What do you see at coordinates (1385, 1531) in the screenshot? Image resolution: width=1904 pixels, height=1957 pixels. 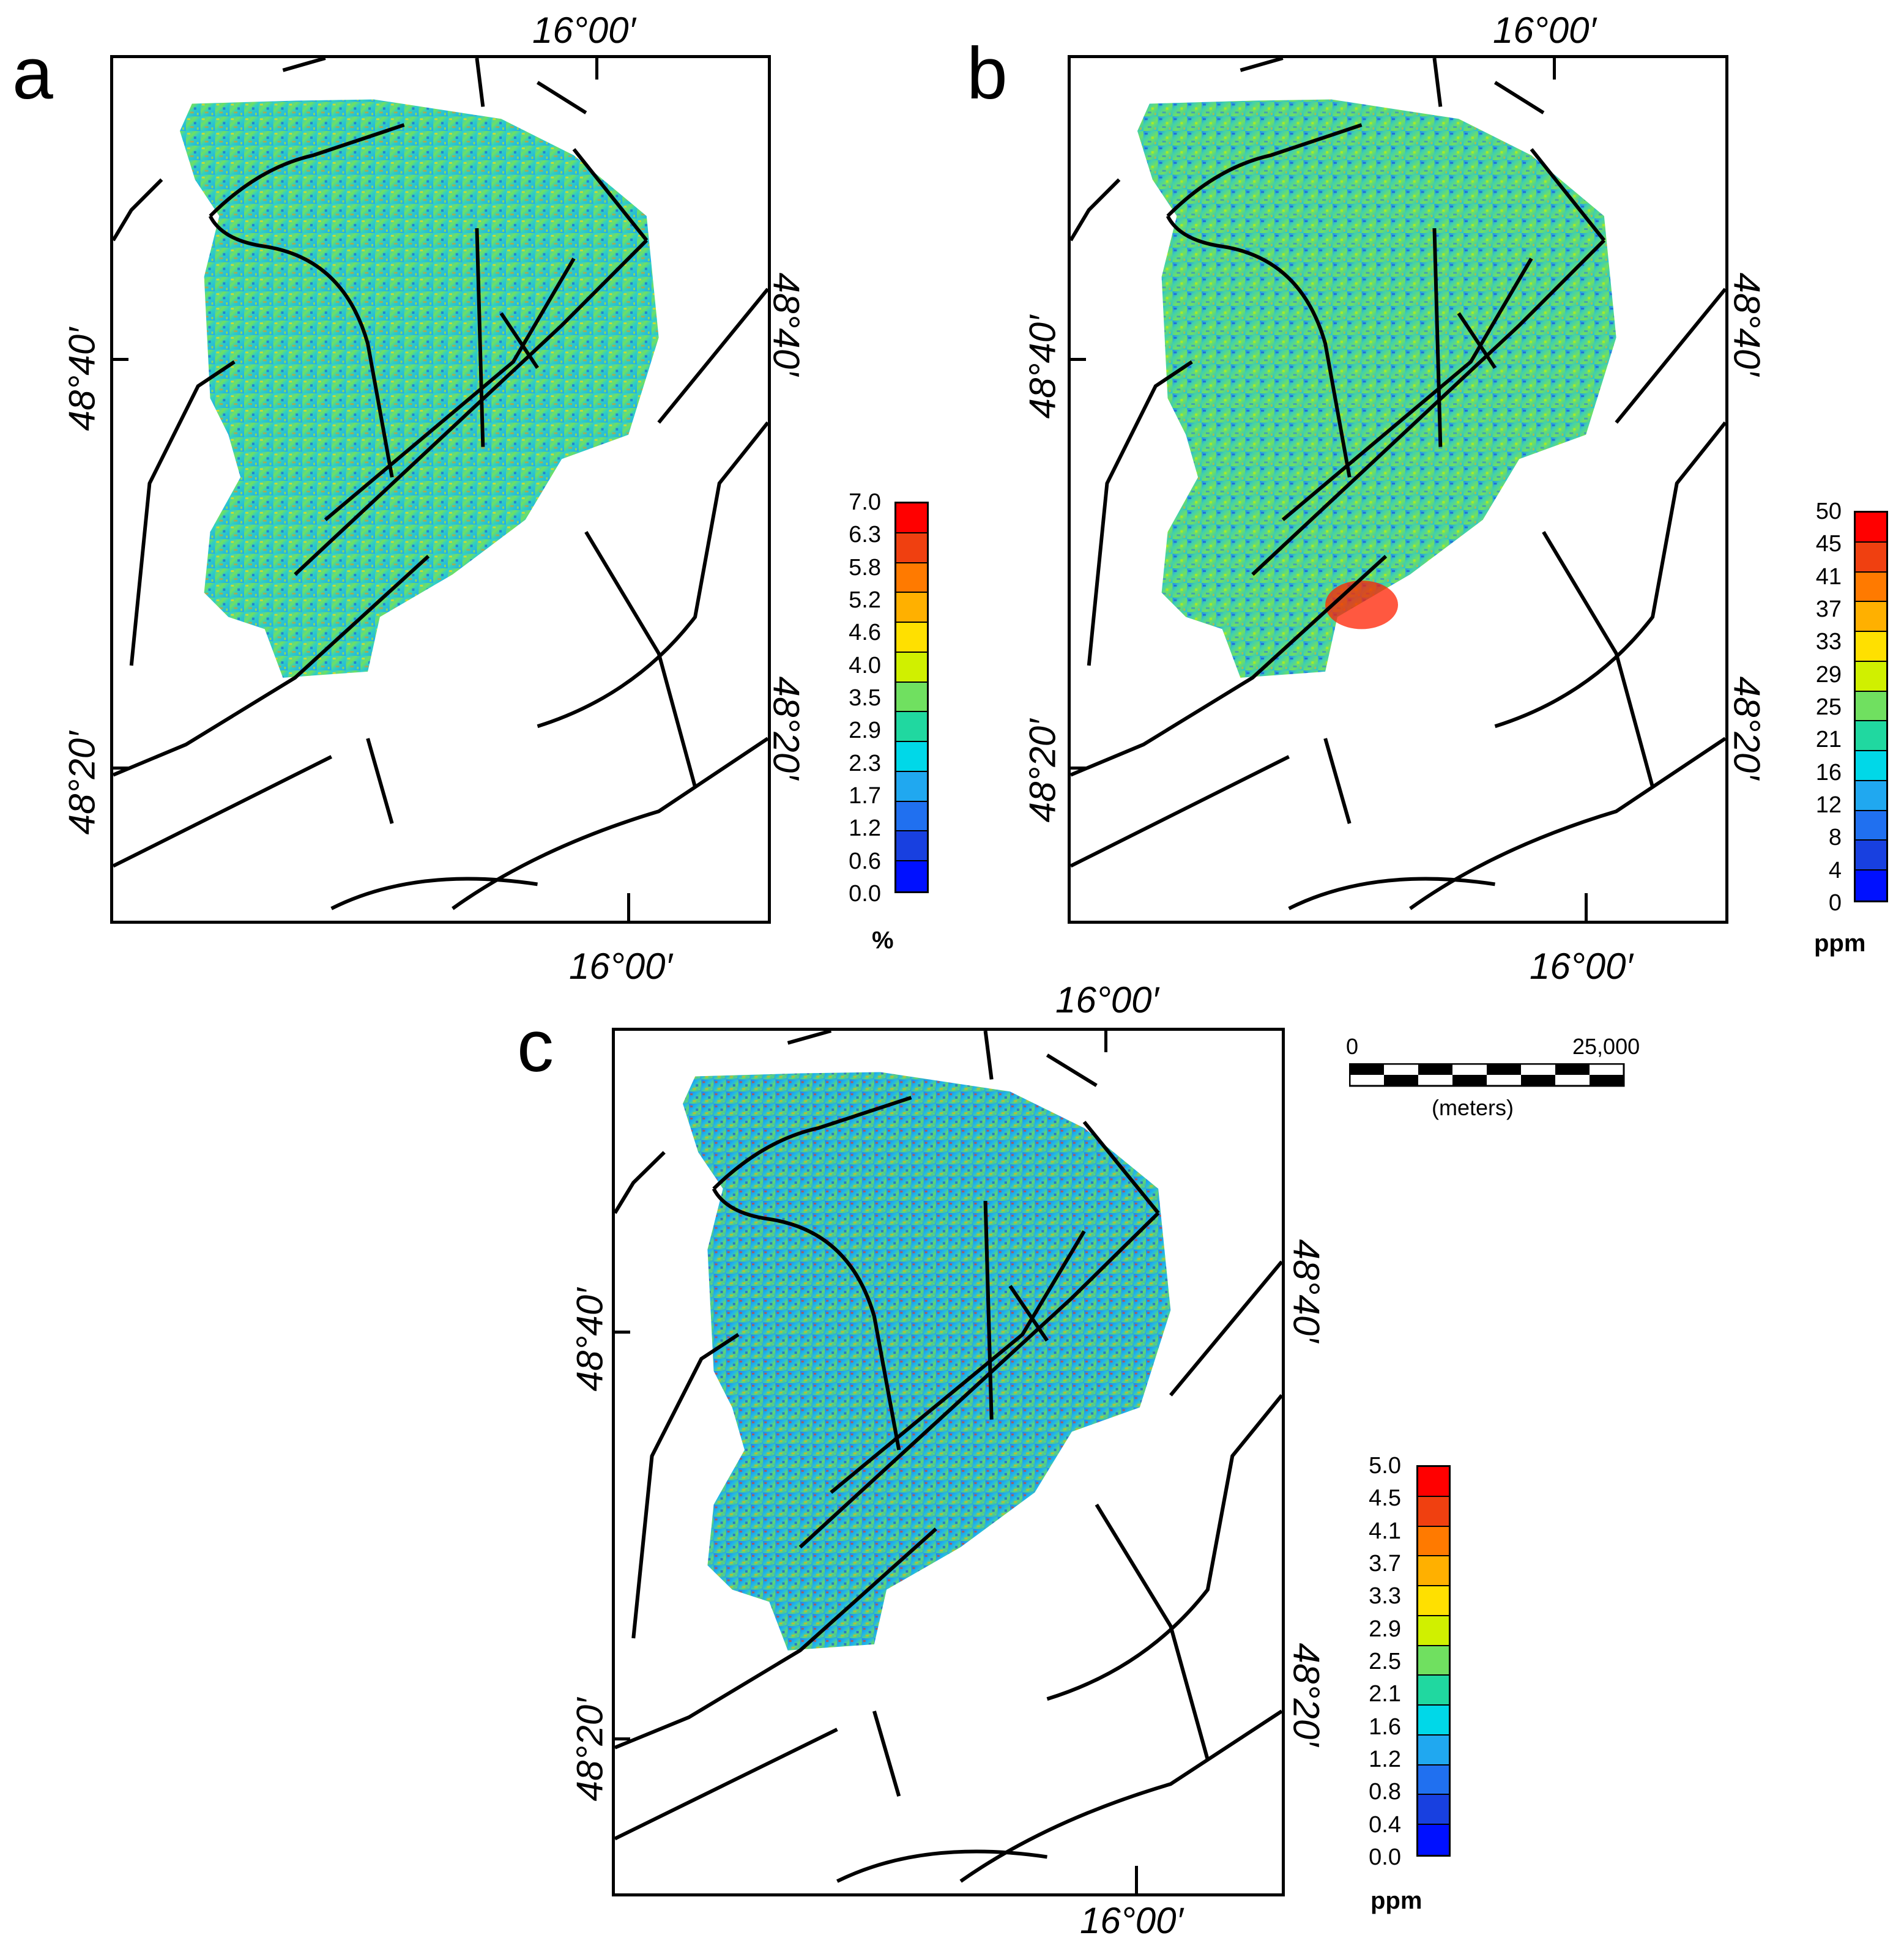 I see `colorbar-tick-label: 4.1` at bounding box center [1385, 1531].